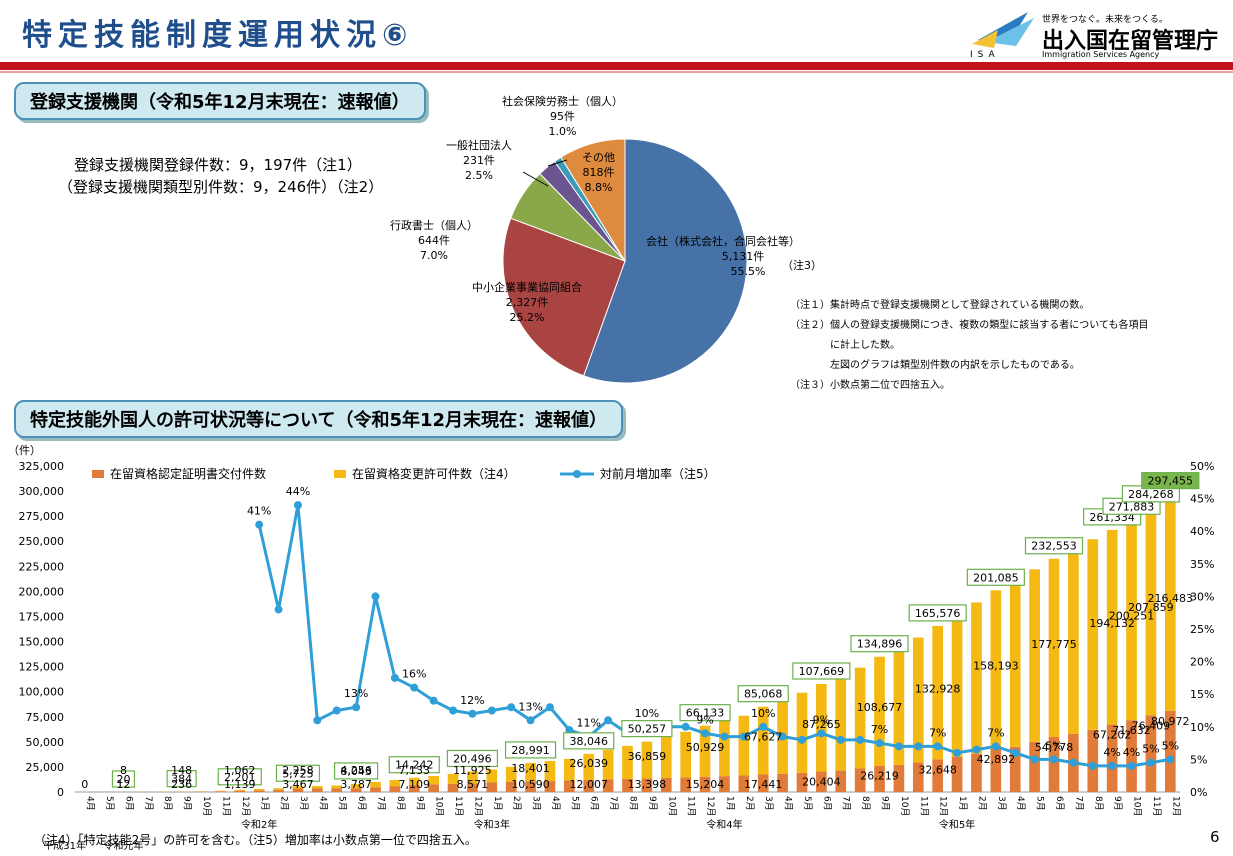  What do you see at coordinates (763, 737) in the screenshot?
I see `seg-b-label: 67,627` at bounding box center [763, 737].